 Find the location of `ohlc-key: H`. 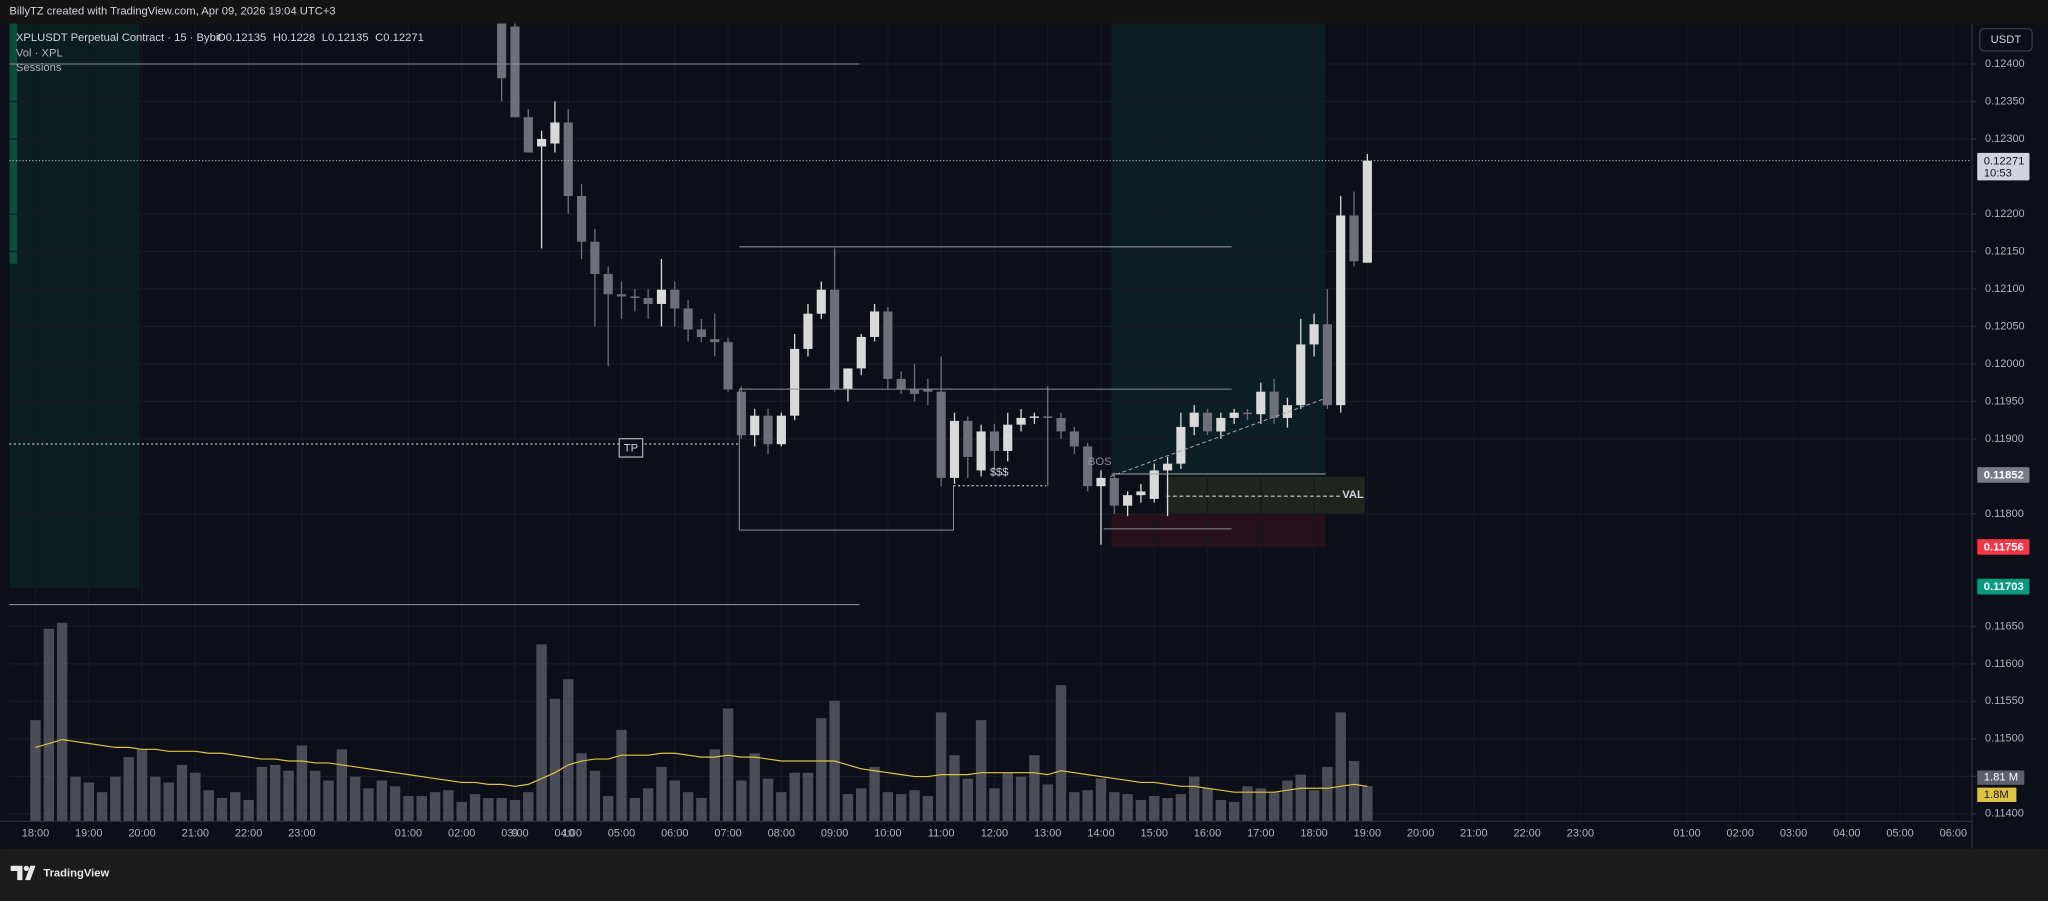

ohlc-key: H is located at coordinates (277, 38).